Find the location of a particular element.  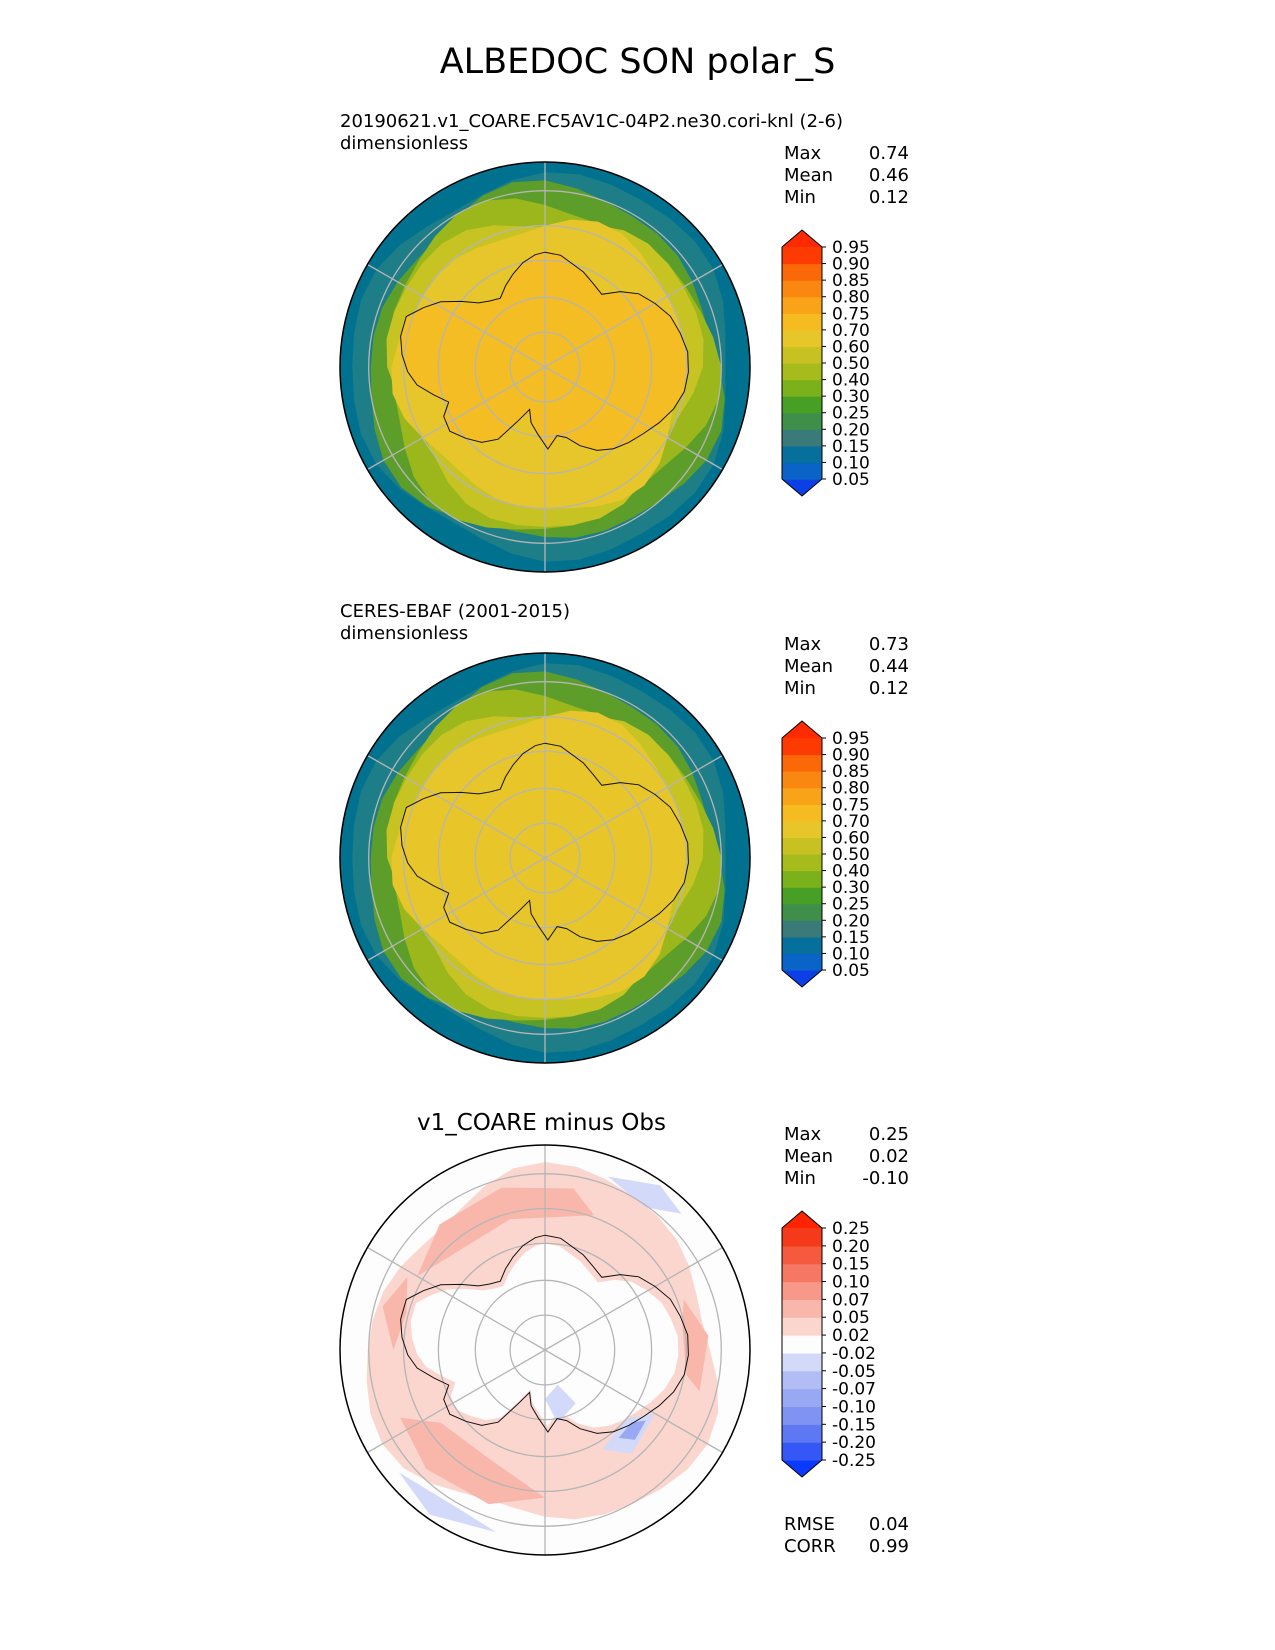

ref-cbar-tick-label: 0.25 is located at coordinates (851, 905).